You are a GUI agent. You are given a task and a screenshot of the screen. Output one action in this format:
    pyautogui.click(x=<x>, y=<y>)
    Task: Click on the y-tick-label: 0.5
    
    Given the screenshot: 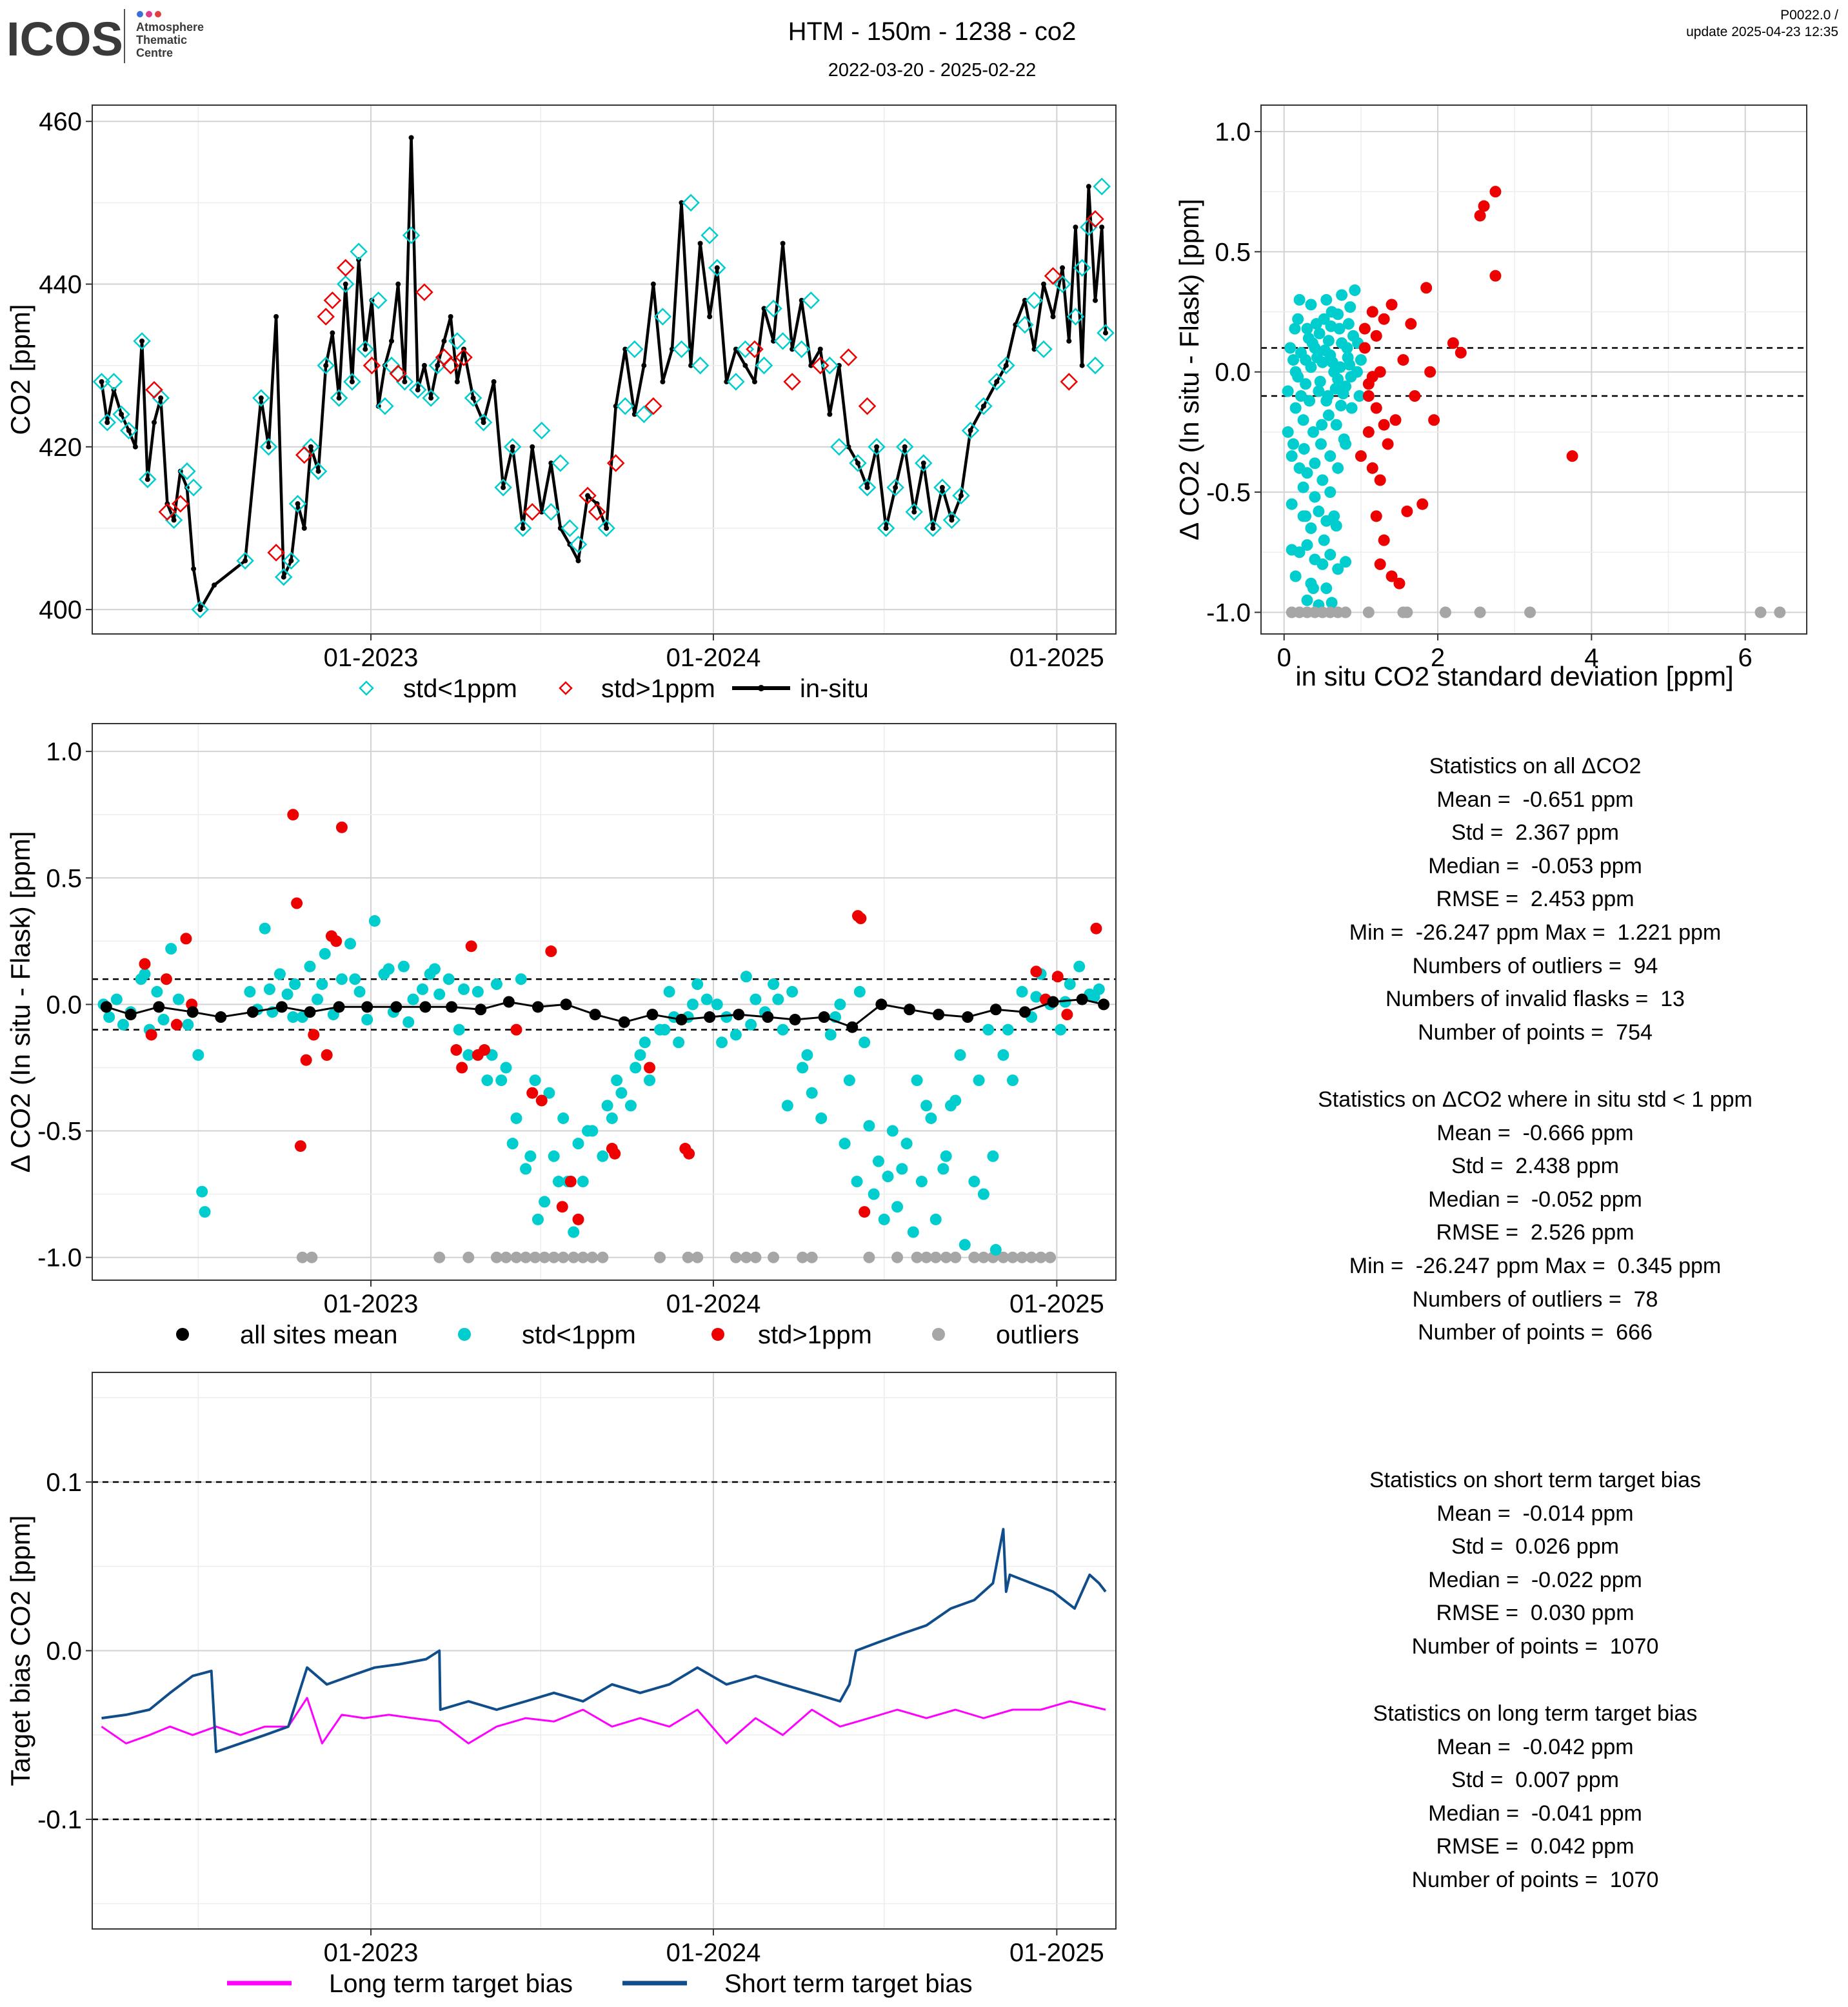 What is the action you would take?
    pyautogui.click(x=64, y=878)
    